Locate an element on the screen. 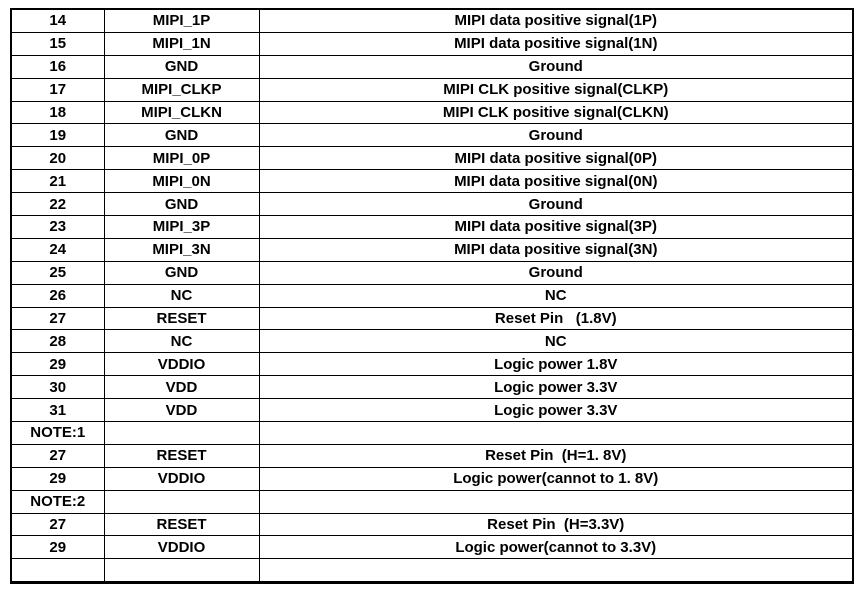 The height and width of the screenshot is (590, 860). table-row: 25 GND Ground is located at coordinates (432, 272).